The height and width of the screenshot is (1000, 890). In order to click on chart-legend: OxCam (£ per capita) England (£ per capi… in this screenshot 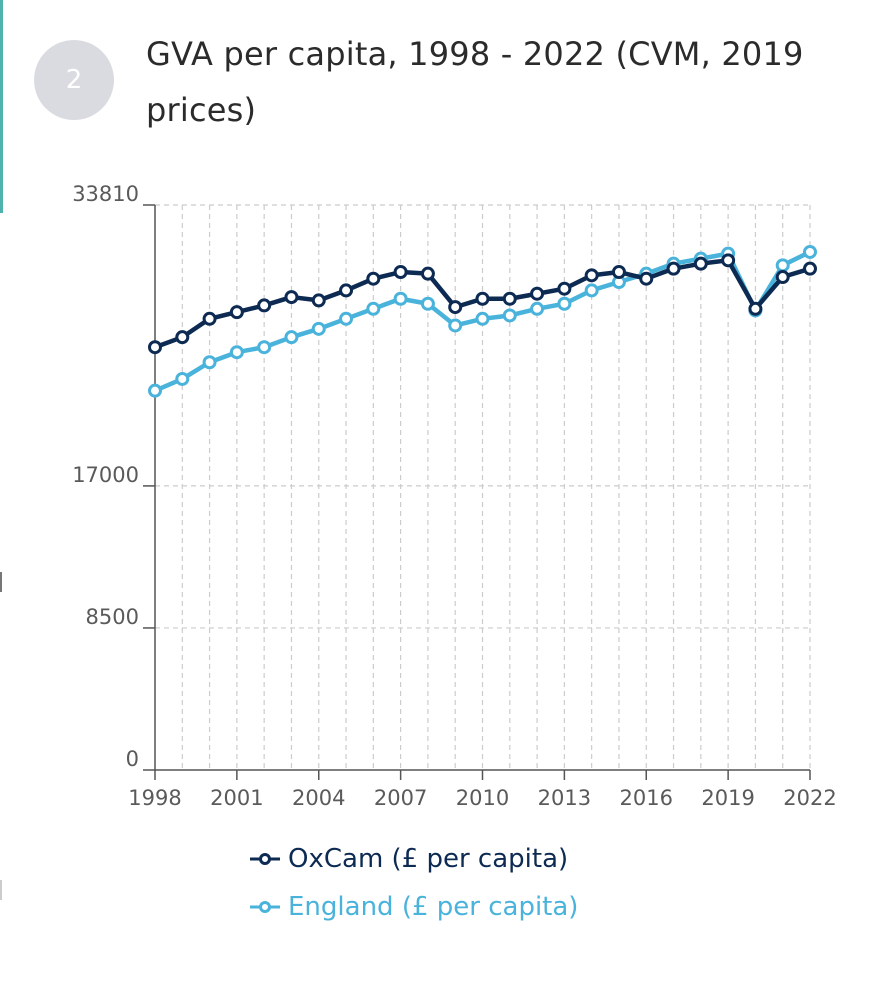, I will do `click(414, 883)`.